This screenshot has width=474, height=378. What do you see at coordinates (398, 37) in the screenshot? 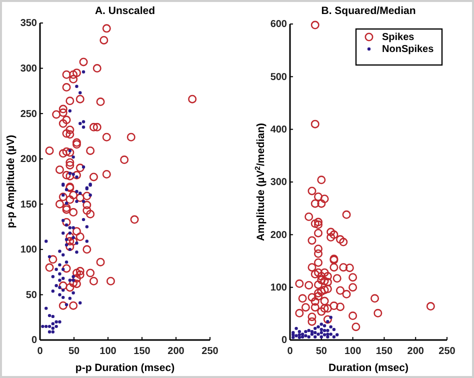
I see `legend-label: Spikes` at bounding box center [398, 37].